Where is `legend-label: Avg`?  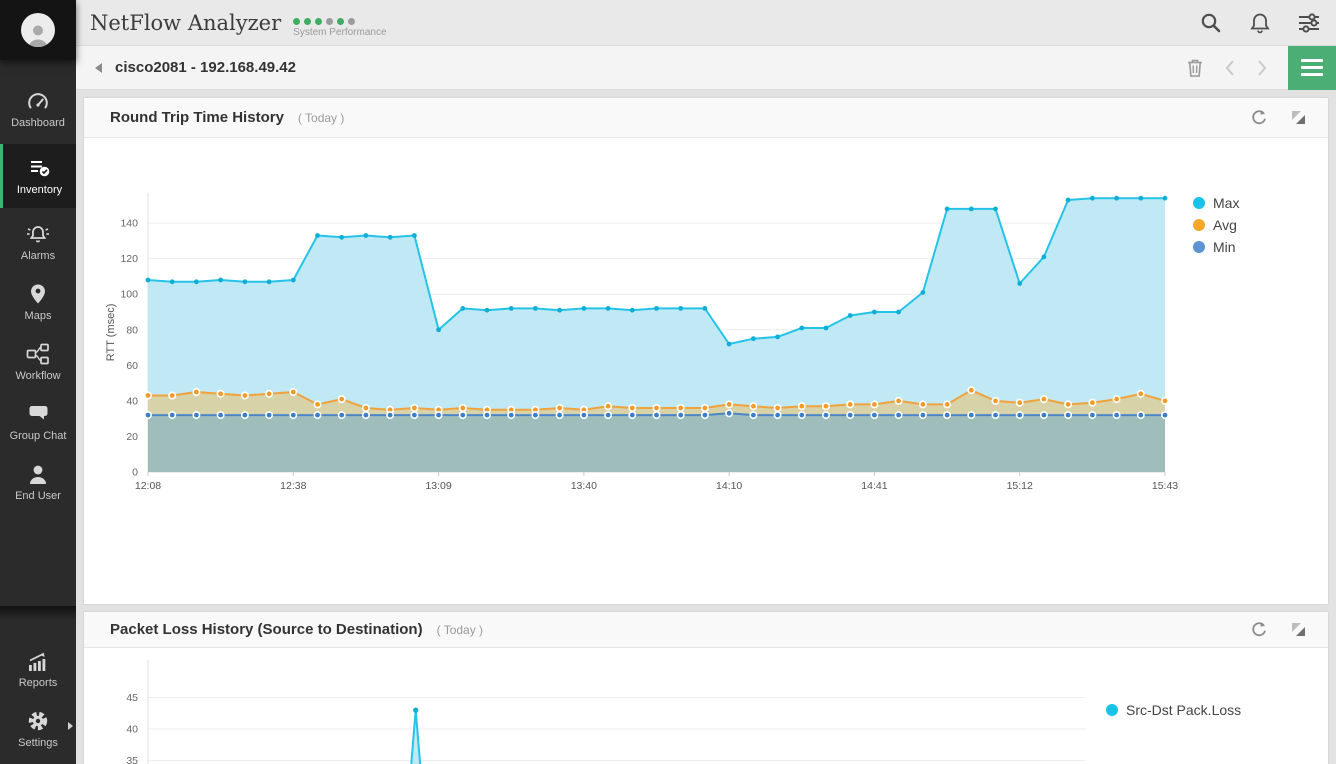
legend-label: Avg is located at coordinates (1225, 225).